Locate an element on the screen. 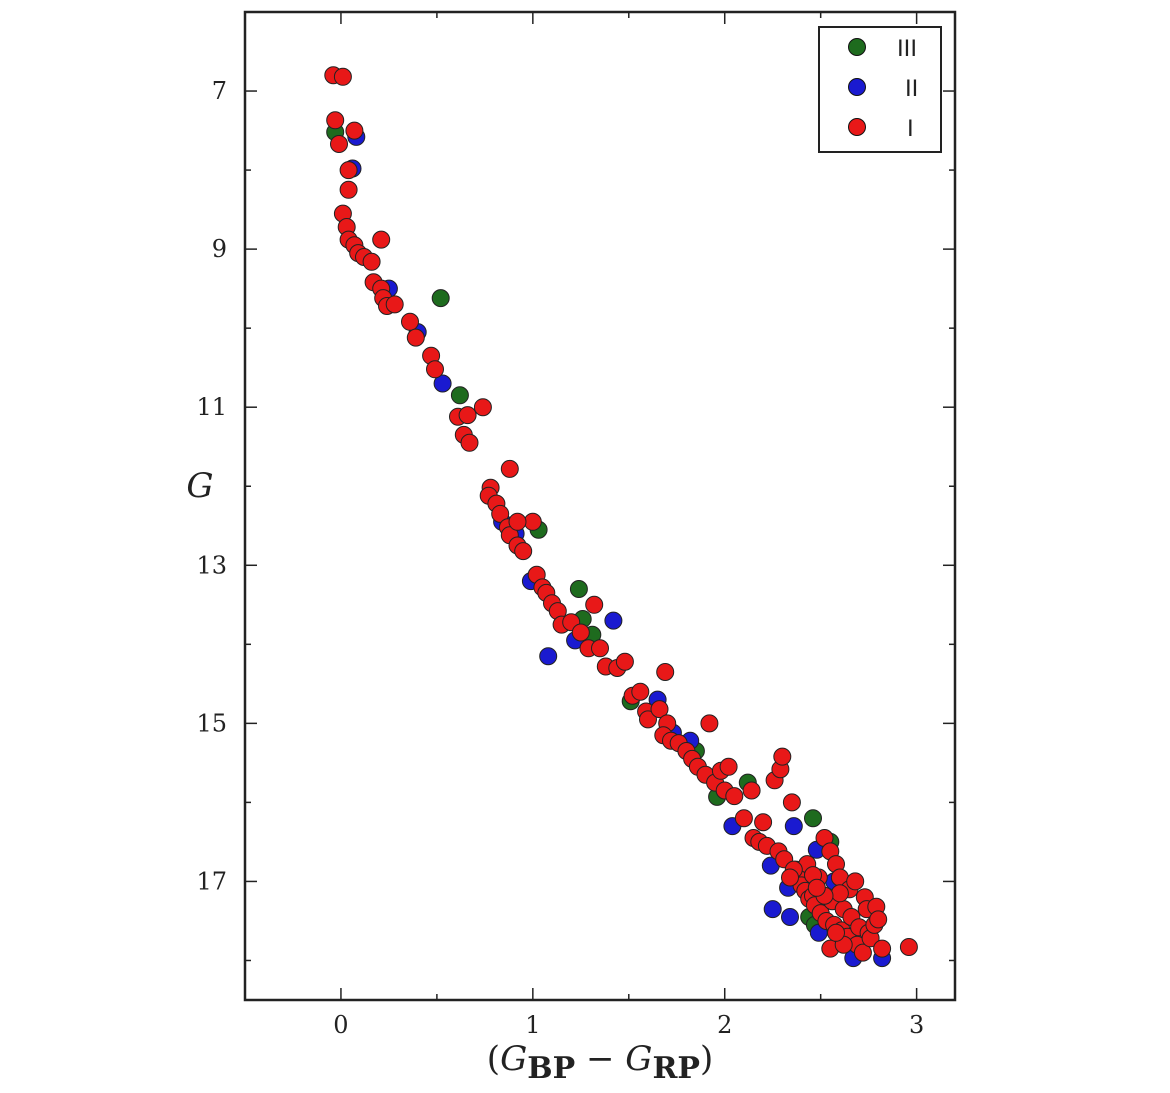 This screenshot has height=1093, width=1170. y-tick-label: 7 is located at coordinates (219, 91).